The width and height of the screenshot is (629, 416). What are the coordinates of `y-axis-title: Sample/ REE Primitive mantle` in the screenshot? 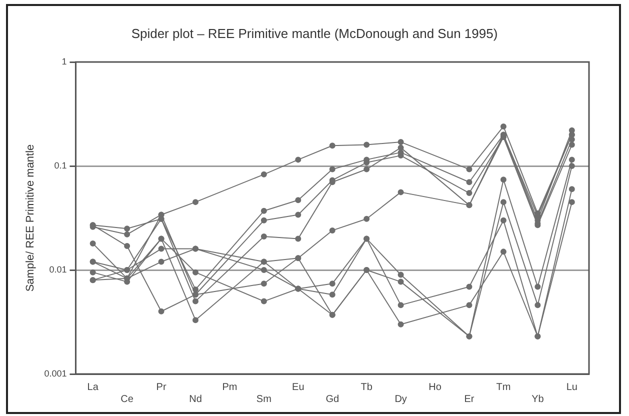 It's located at (30, 218).